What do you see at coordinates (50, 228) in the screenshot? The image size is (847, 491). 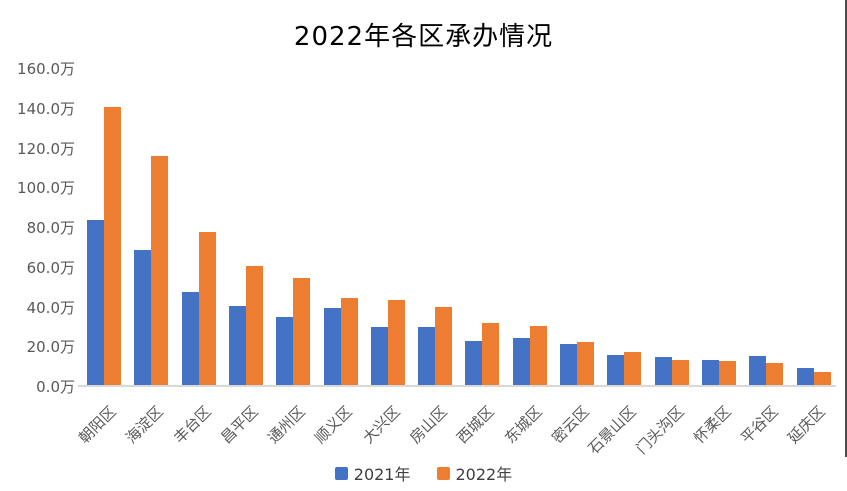 I see `y-axis-tick-label: 80.0万` at bounding box center [50, 228].